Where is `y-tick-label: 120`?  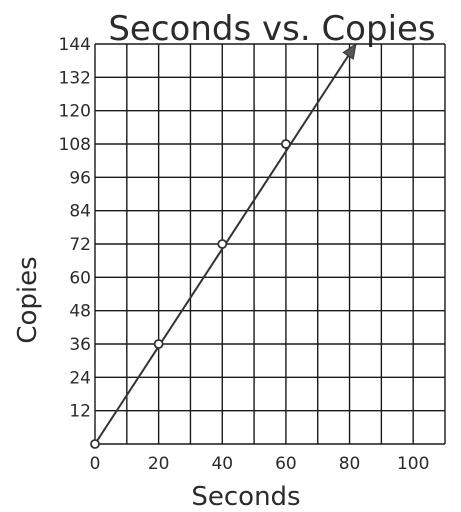
y-tick-label: 120 is located at coordinates (75, 112).